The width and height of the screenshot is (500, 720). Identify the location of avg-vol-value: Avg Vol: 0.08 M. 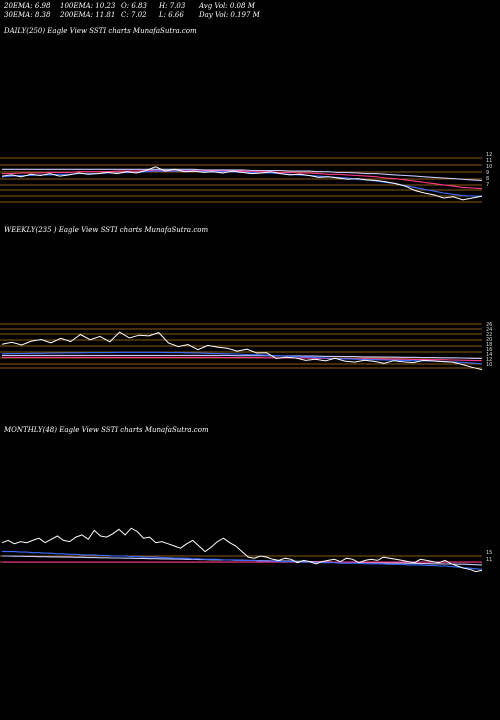
(227, 6).